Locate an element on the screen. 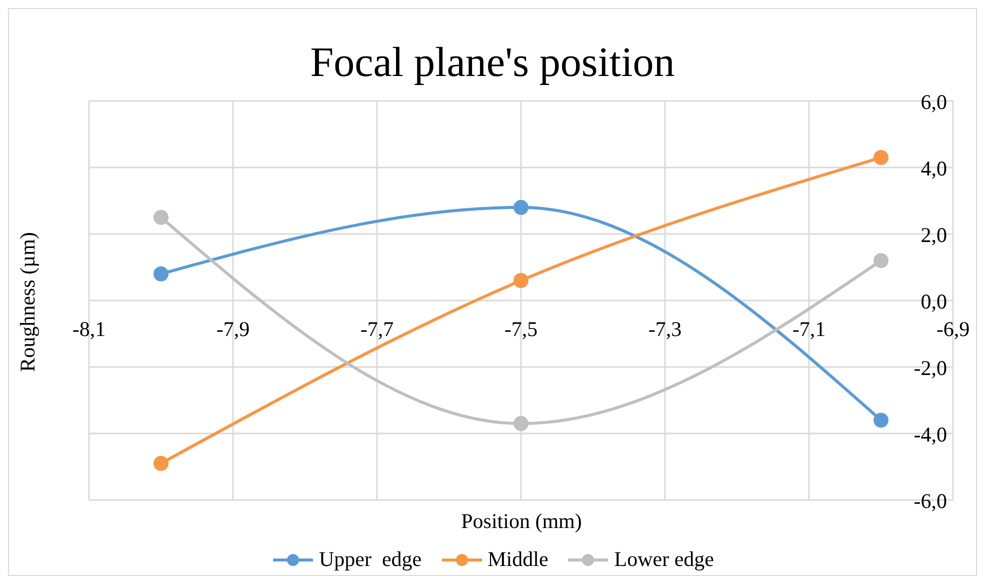 The image size is (985, 584). y-tick-label: -6,0 is located at coordinates (930, 501).